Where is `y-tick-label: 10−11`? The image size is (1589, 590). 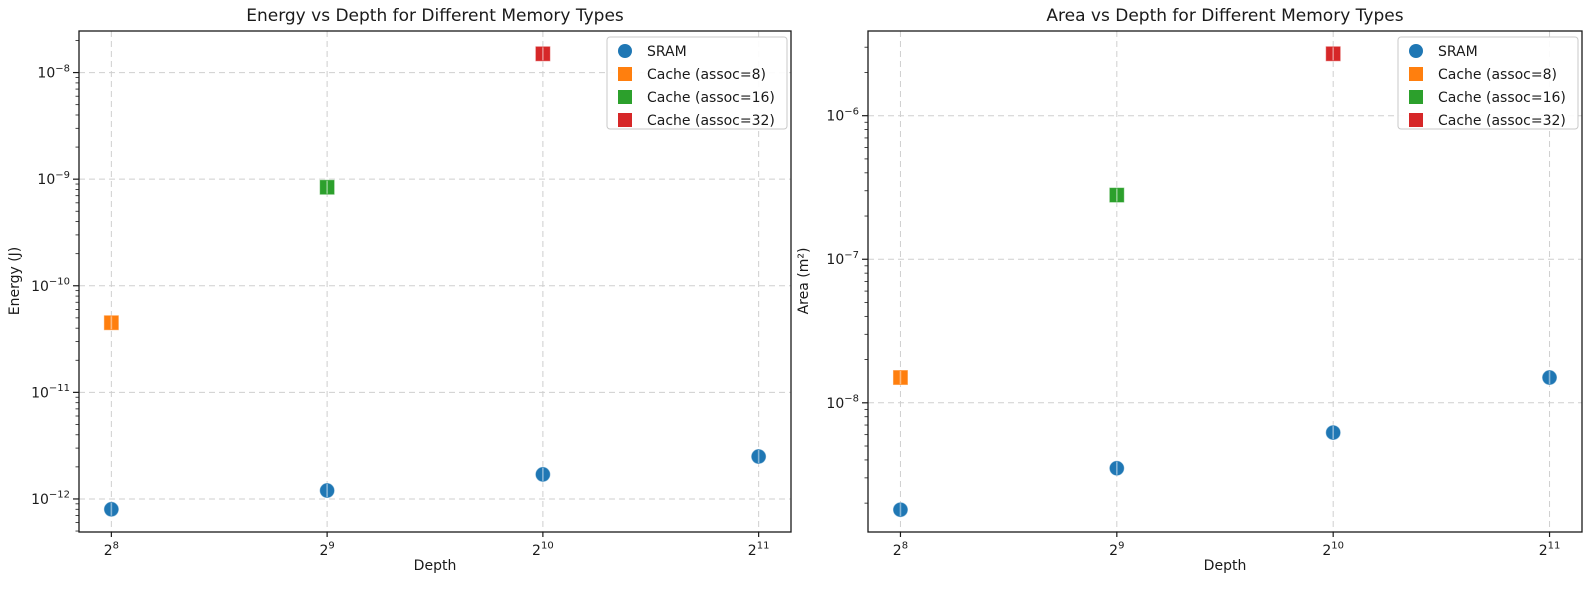
y-tick-label: 10−11 is located at coordinates (50, 392).